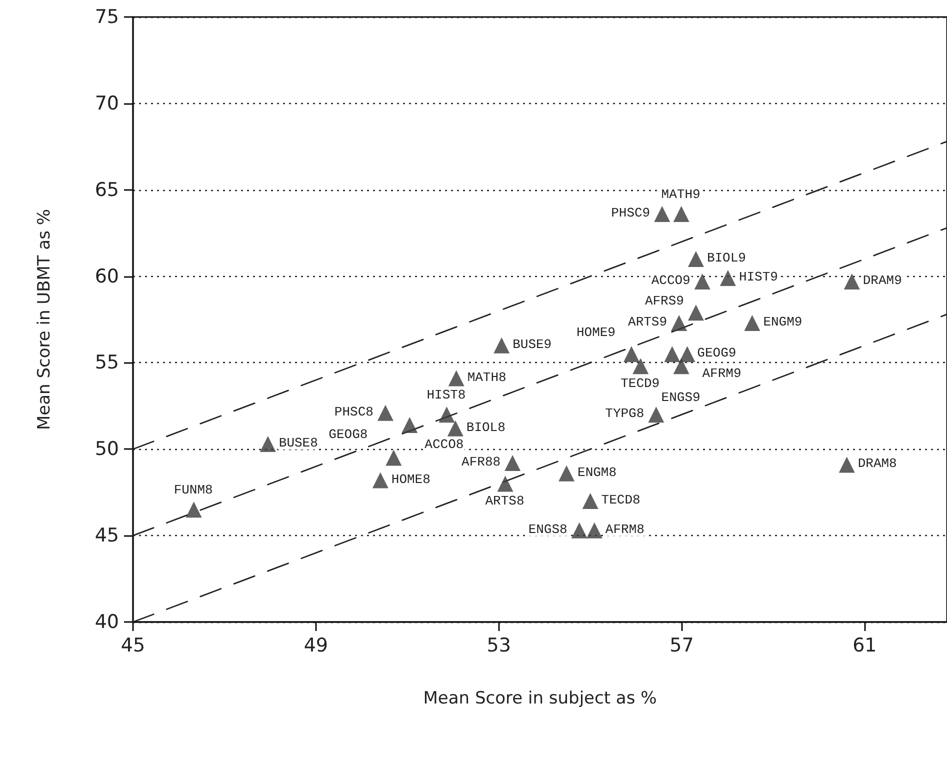 The image size is (947, 763). I want to click on x-tick-label: 61, so click(864, 645).